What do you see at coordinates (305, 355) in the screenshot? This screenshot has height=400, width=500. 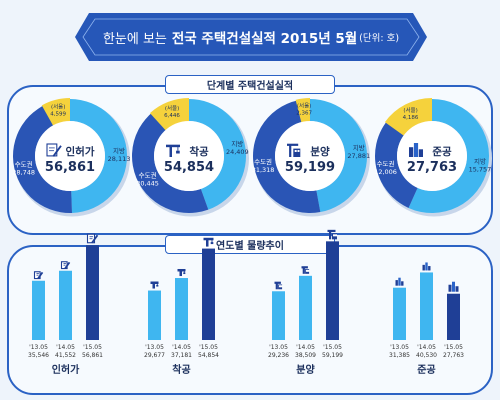 I see `bar-value: 38,509` at bounding box center [305, 355].